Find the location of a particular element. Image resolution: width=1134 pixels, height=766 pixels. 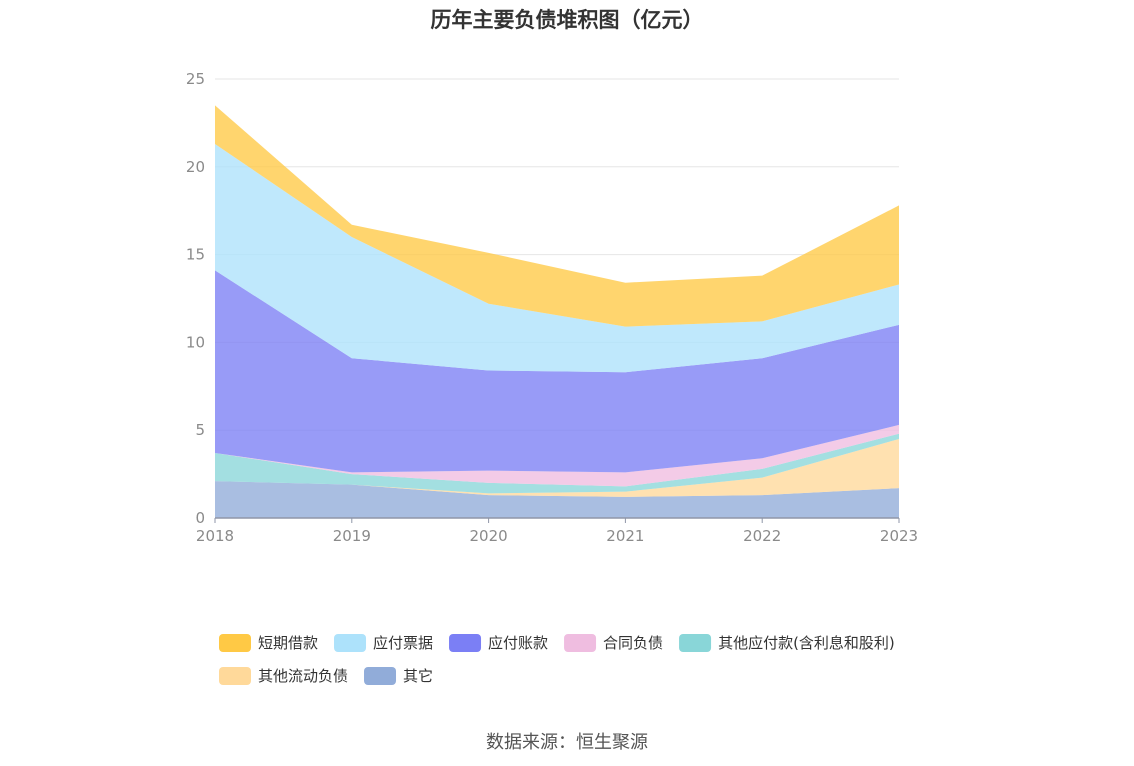

legend-label: 其它 is located at coordinates (418, 676).